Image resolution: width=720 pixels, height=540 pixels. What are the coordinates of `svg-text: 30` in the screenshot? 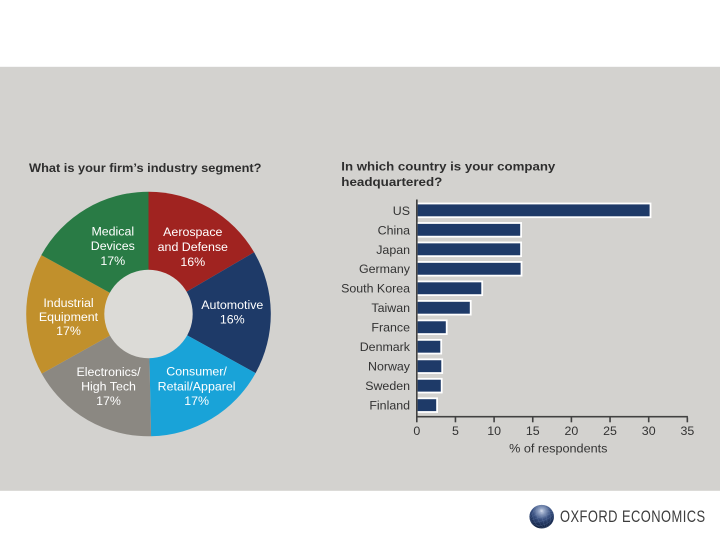 It's located at (649, 431).